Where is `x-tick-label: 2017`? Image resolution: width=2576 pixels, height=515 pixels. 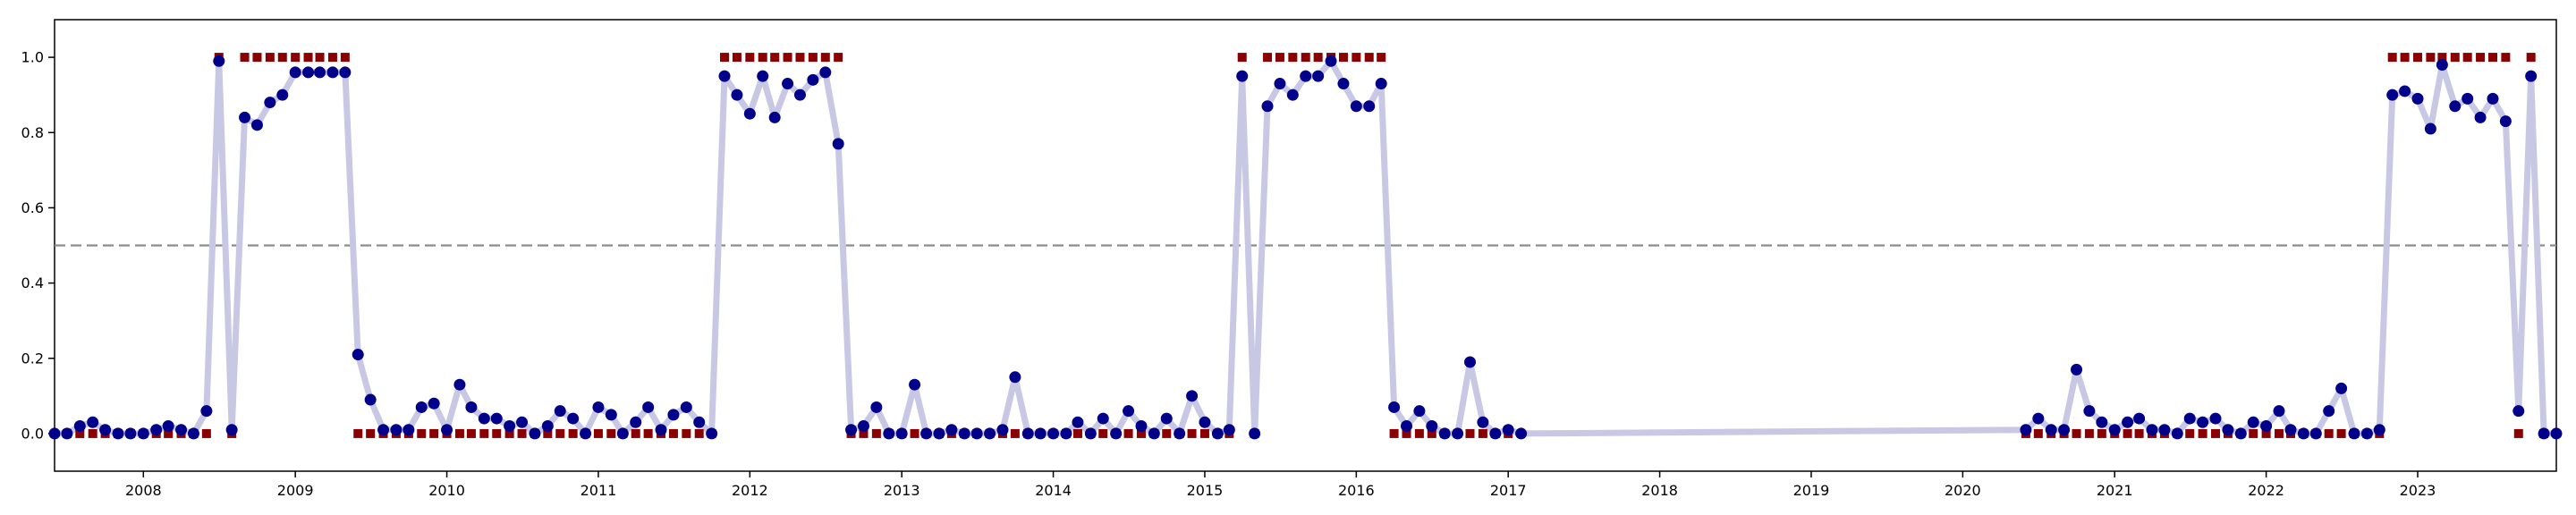
x-tick-label: 2017 is located at coordinates (1508, 490).